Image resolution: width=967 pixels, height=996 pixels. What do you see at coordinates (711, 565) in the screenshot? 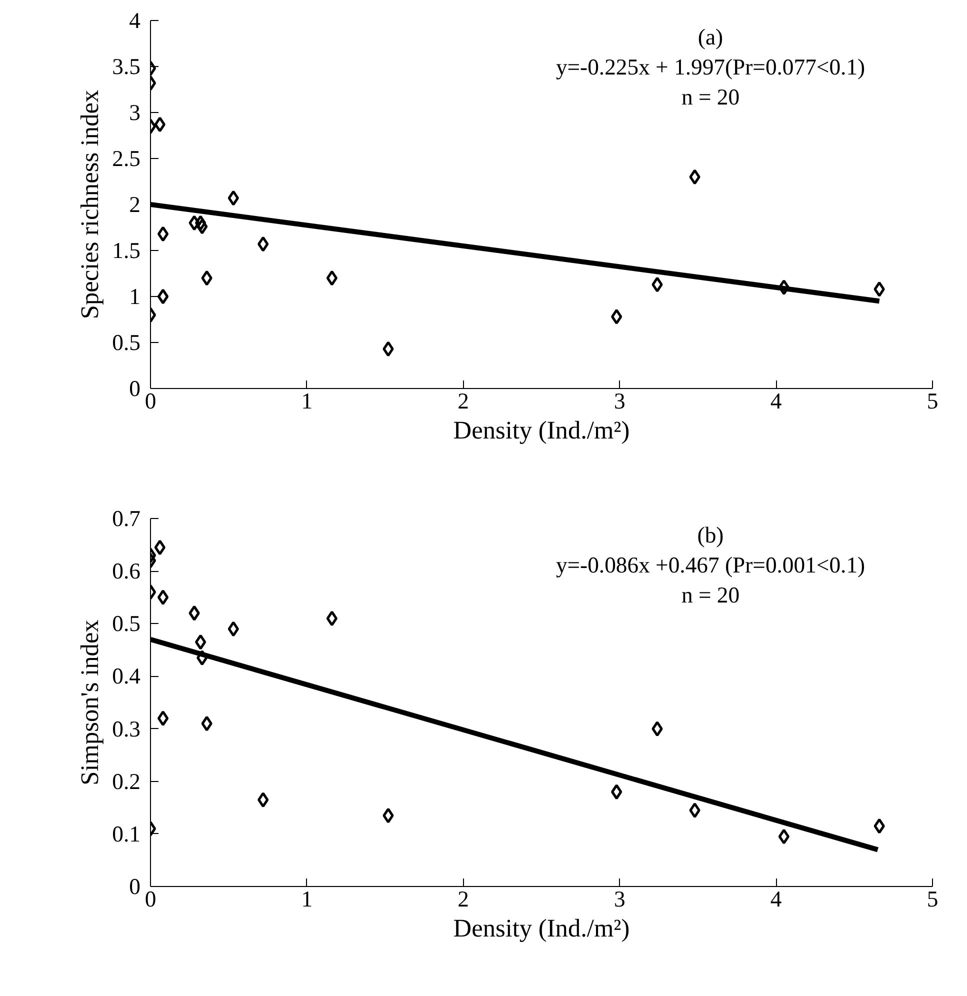
I see `annotation: y=-0.086x +0.467 (Pr=0.001<0.1)` at bounding box center [711, 565].